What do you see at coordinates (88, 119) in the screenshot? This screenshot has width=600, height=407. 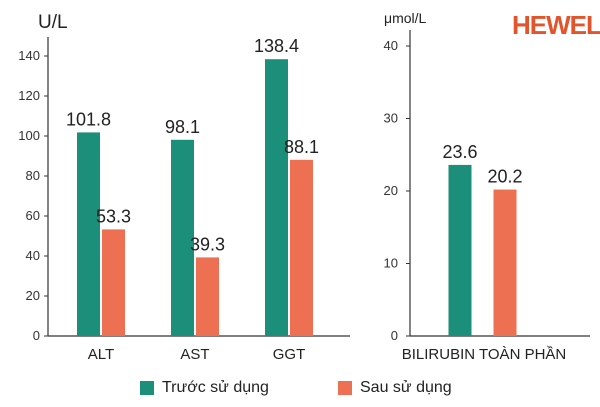 I see `value-label: 101.8` at bounding box center [88, 119].